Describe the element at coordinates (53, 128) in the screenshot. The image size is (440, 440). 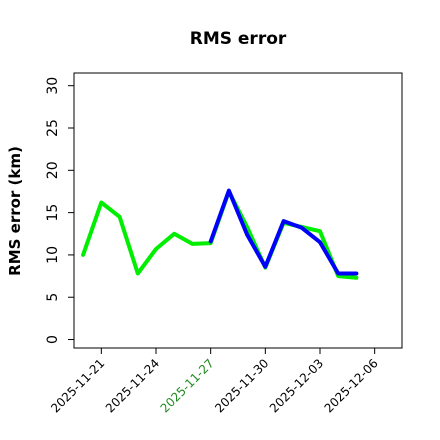
I see `y-tick-label: 25` at that location.